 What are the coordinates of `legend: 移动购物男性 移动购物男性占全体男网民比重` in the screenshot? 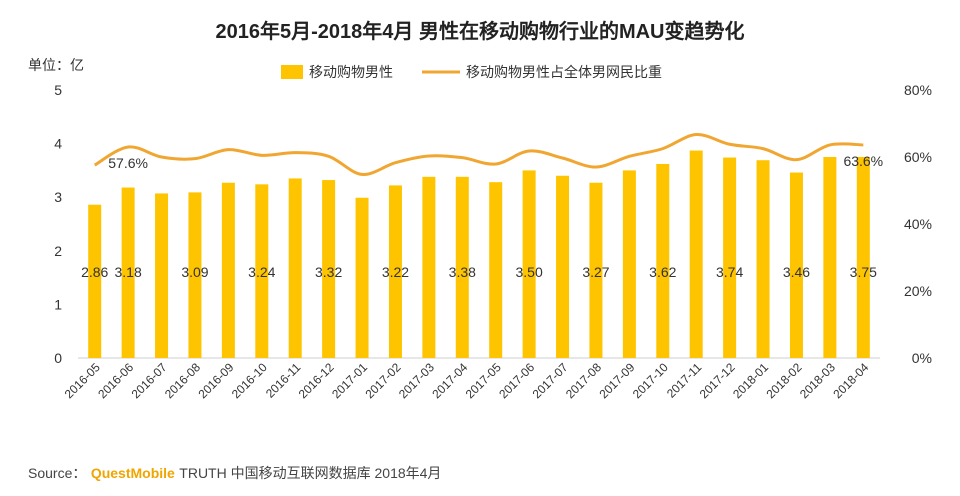 It's located at (471, 72).